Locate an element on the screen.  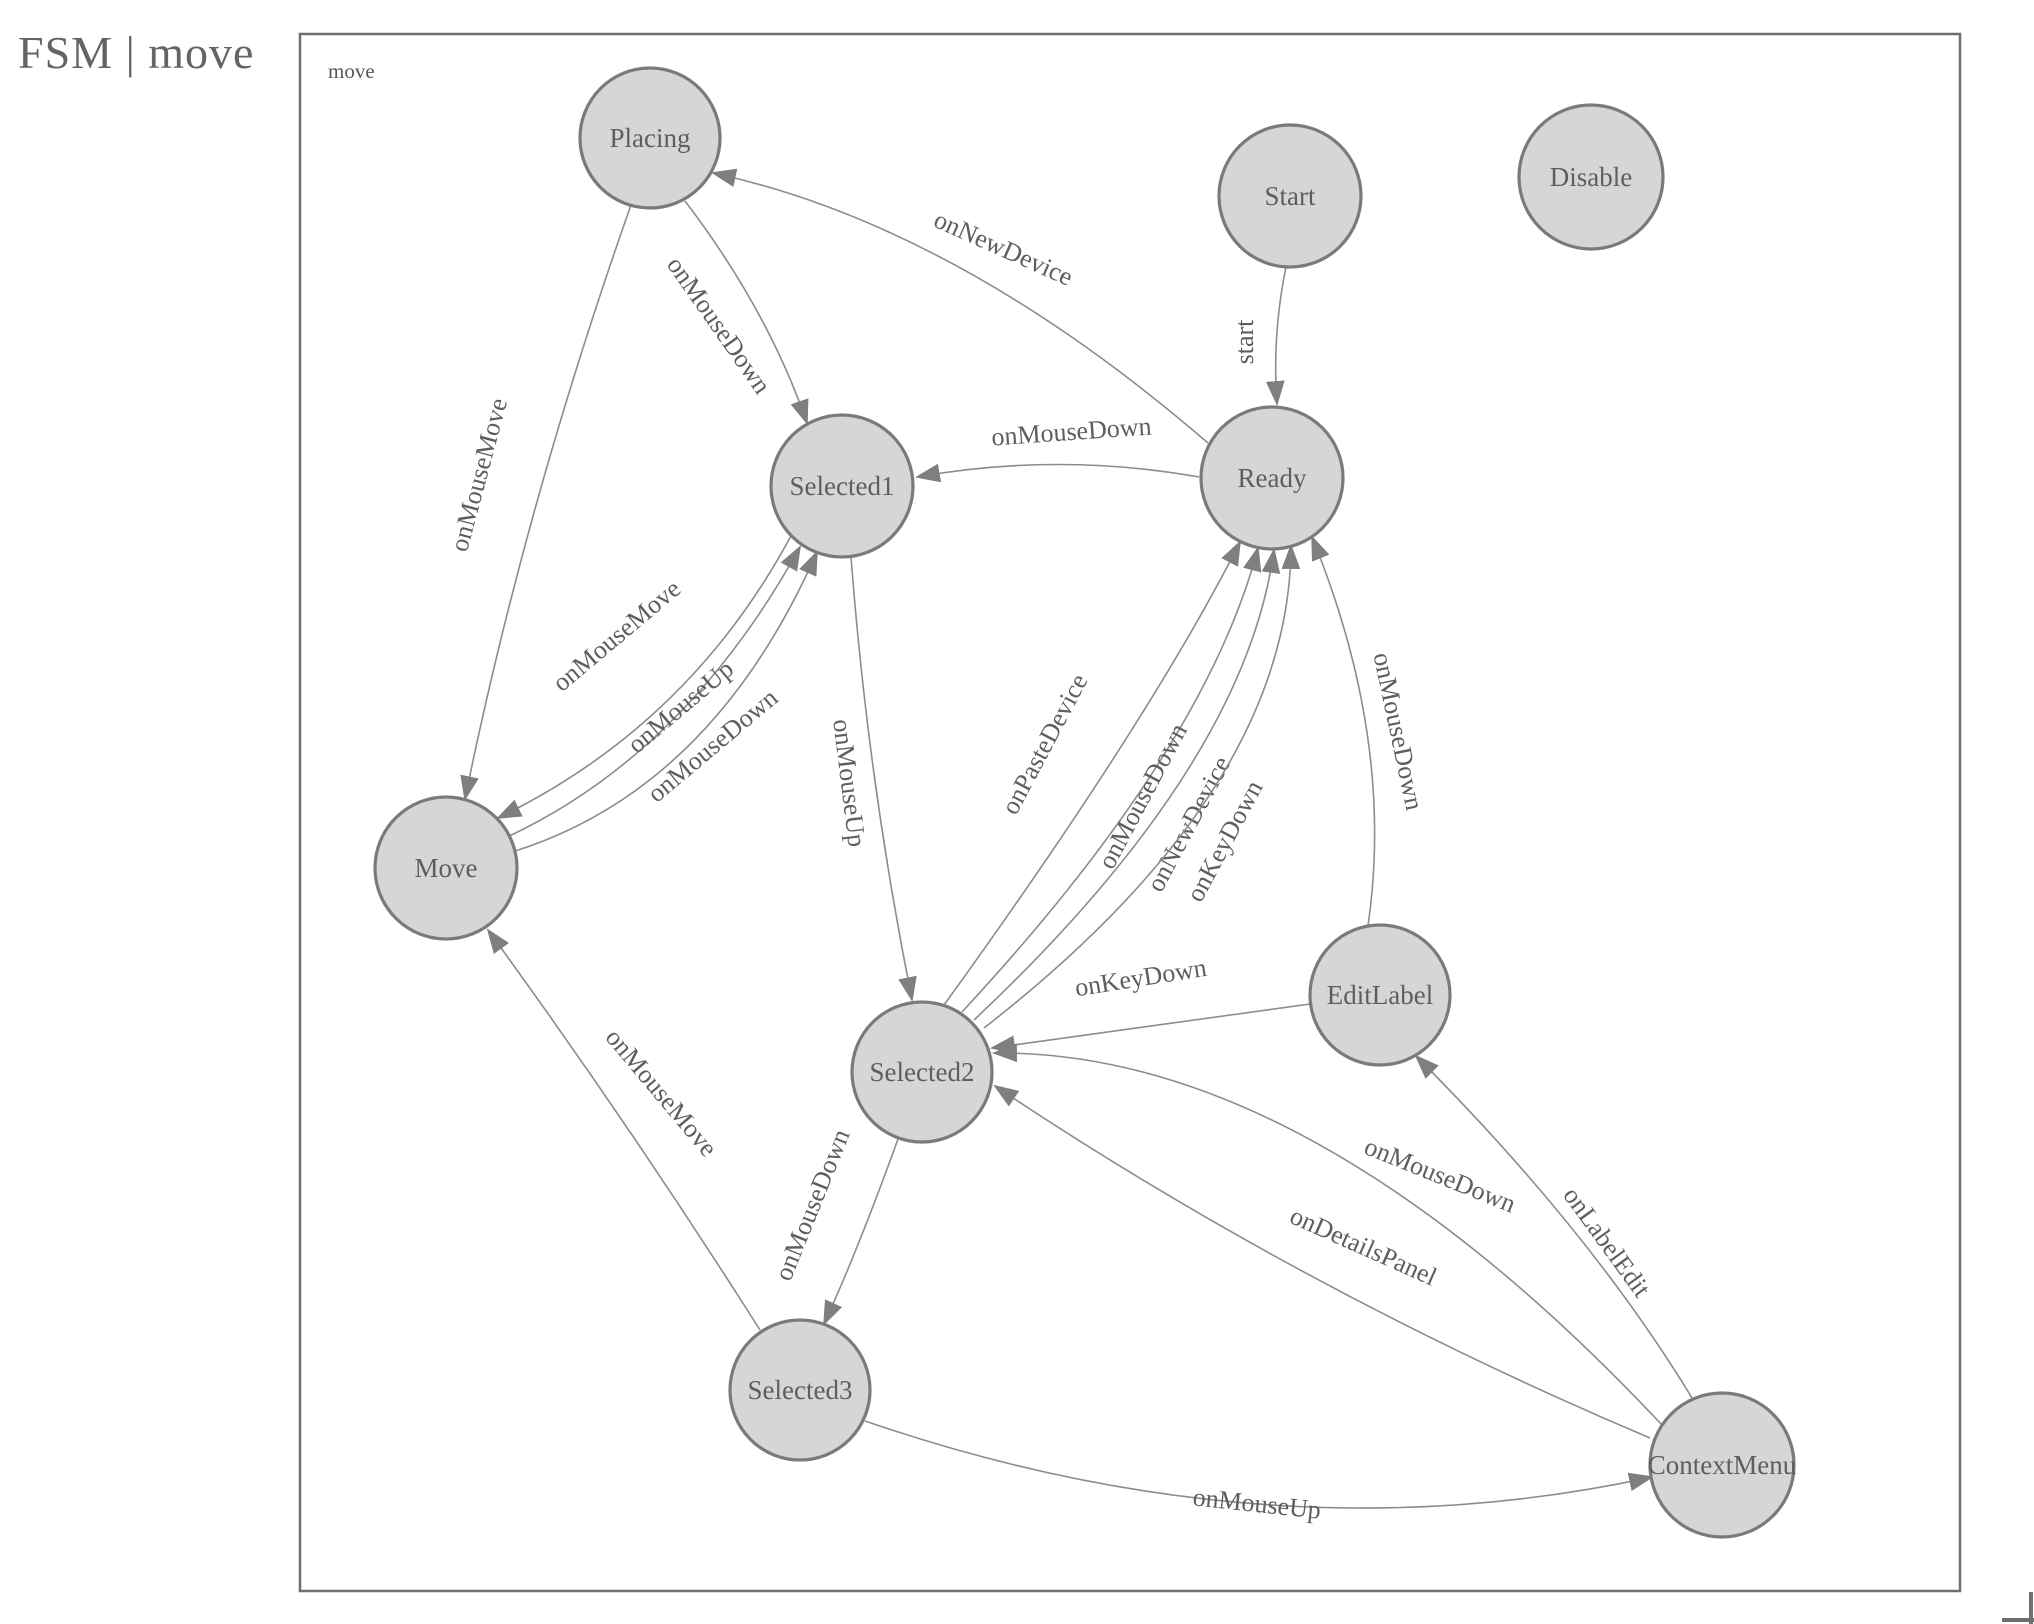
state-label: EditLabel is located at coordinates (1380, 995).